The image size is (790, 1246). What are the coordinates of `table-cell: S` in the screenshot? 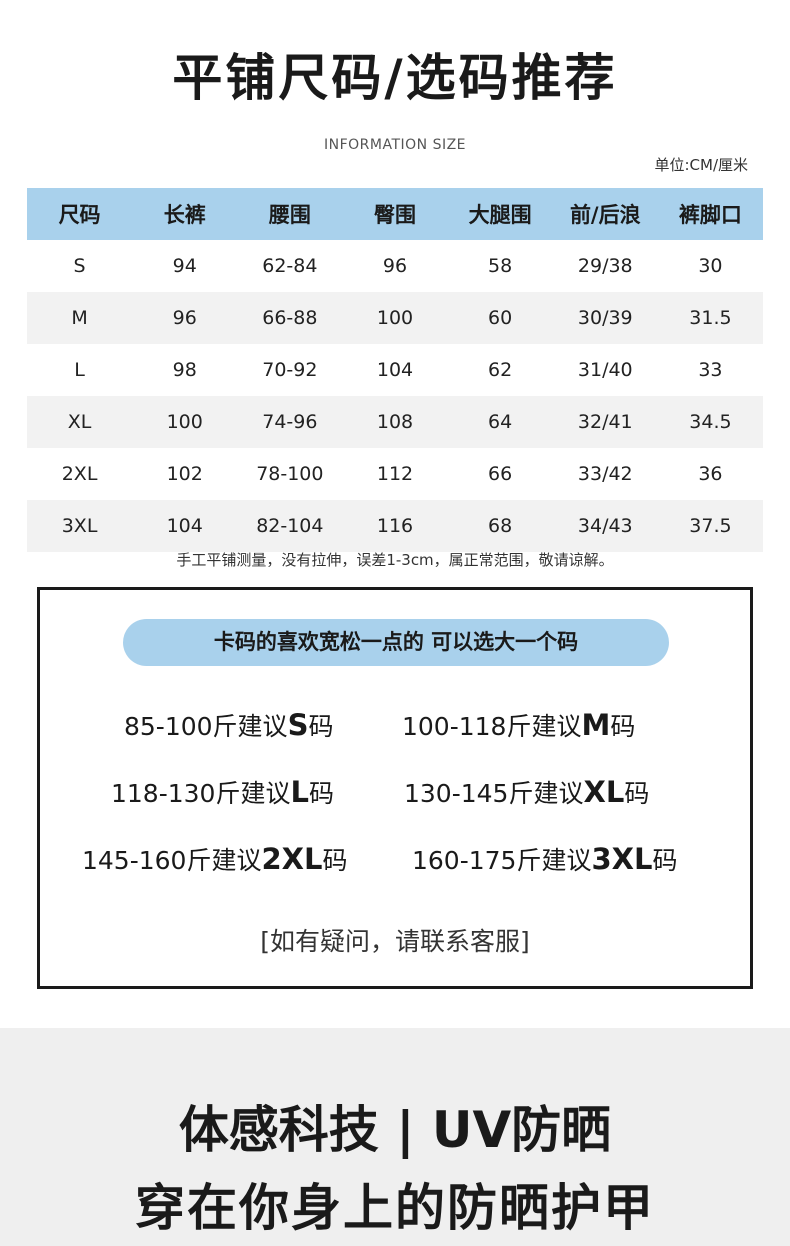 It's located at (79, 266).